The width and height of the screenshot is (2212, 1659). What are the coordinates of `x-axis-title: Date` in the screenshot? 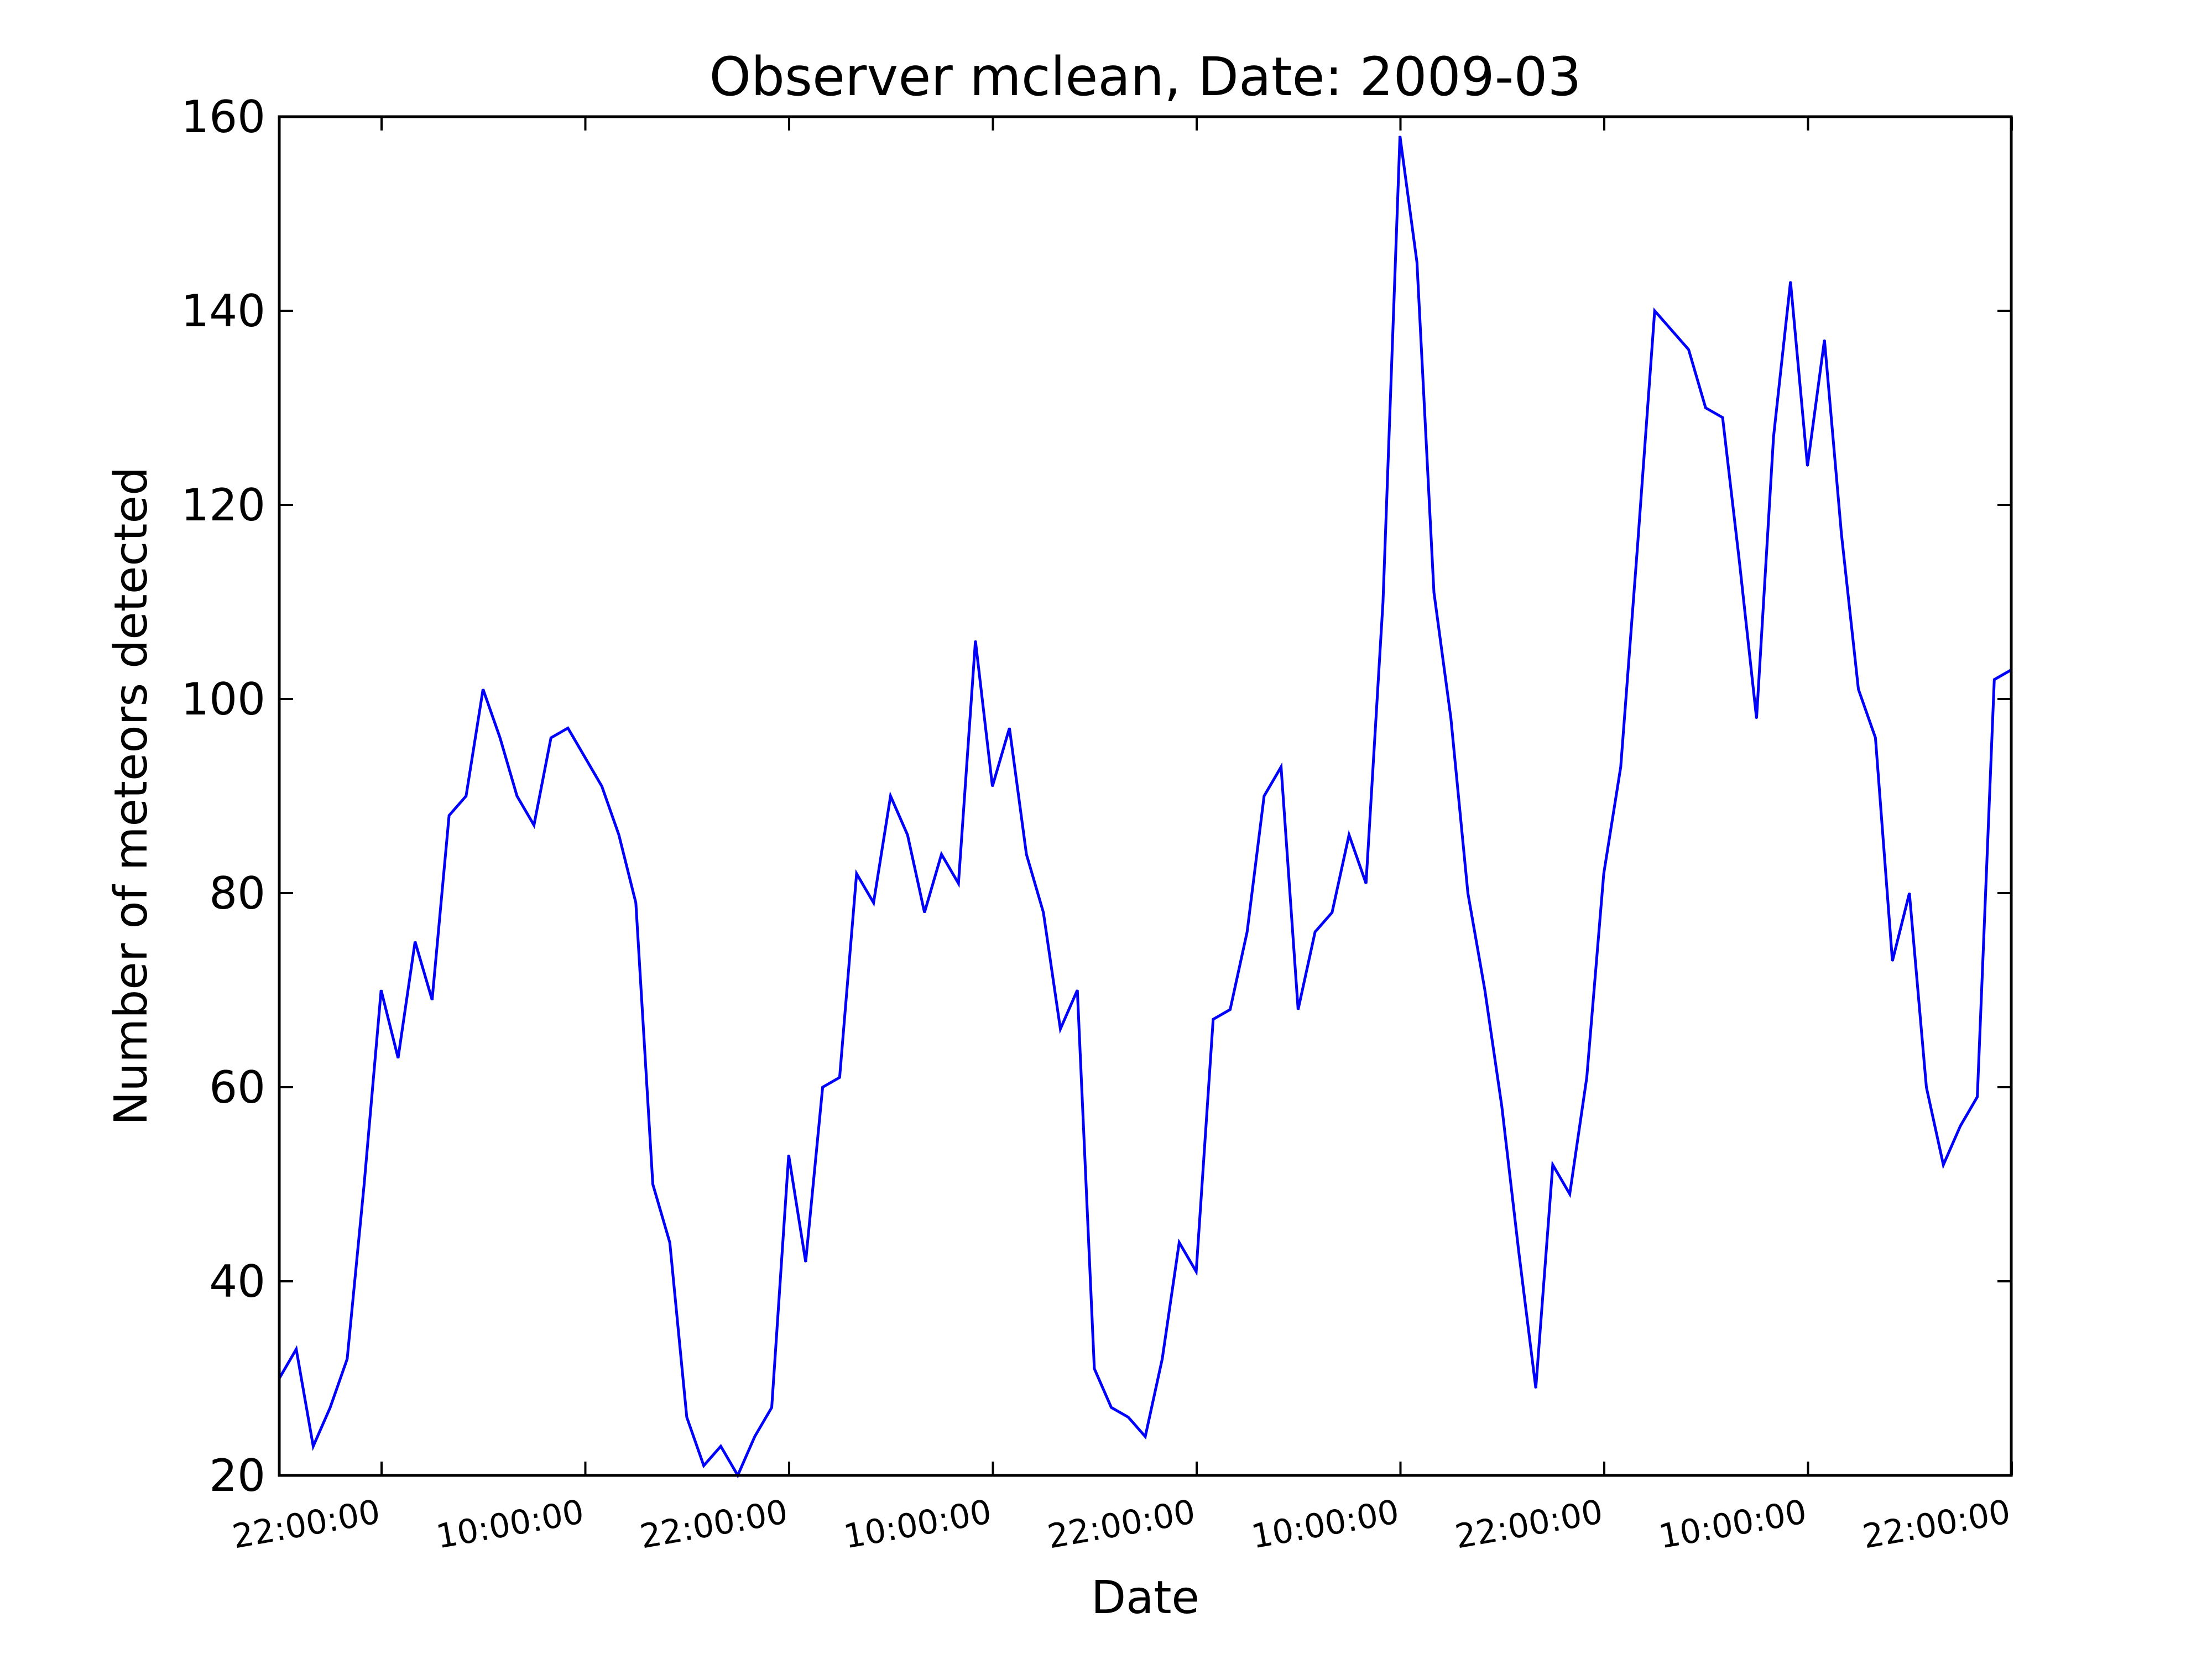 It's located at (1145, 1598).